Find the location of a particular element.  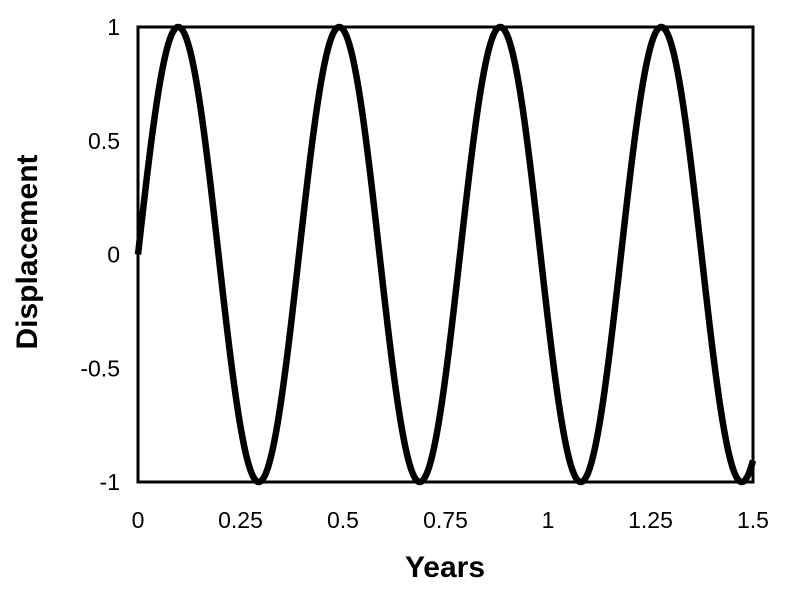

x-tick-label: 1.25 is located at coordinates (650, 520).